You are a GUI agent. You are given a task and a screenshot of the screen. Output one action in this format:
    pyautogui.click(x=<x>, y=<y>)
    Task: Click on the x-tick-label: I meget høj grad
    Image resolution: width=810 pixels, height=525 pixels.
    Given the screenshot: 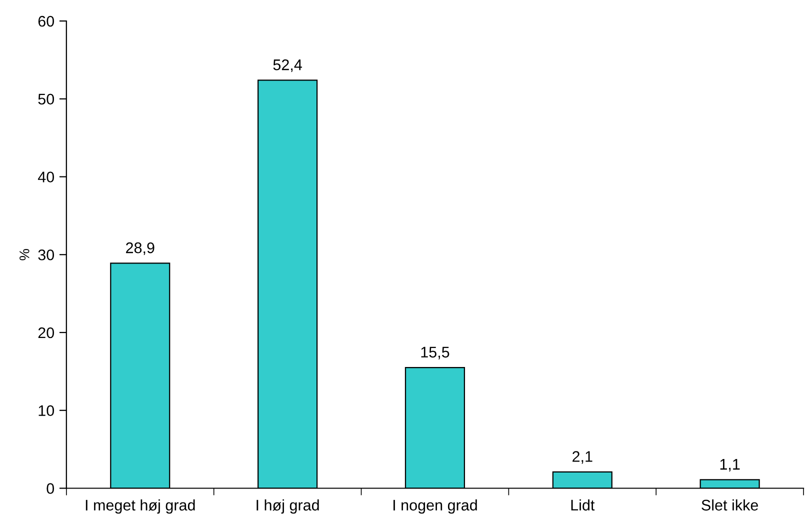 What is the action you would take?
    pyautogui.click(x=140, y=506)
    